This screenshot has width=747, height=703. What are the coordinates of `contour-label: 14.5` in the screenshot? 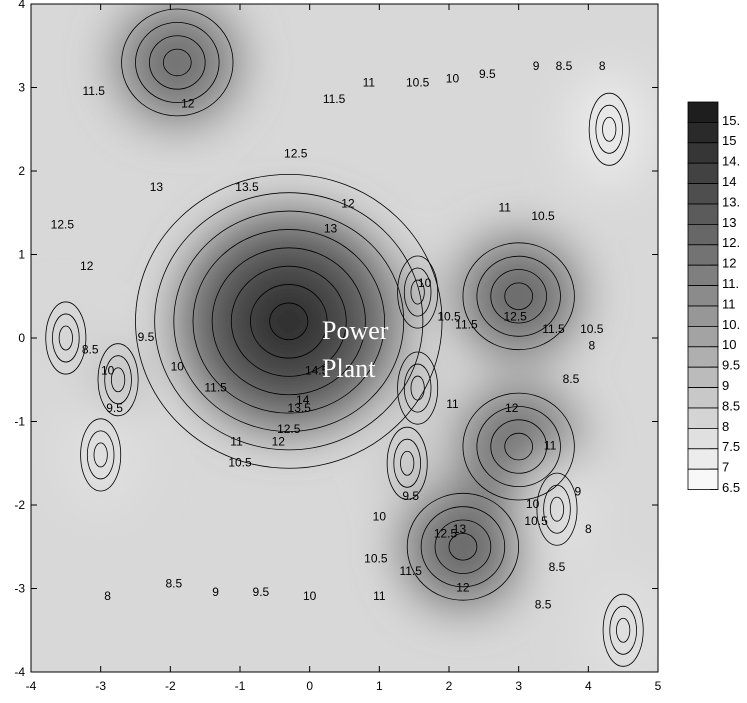 It's located at (317, 371).